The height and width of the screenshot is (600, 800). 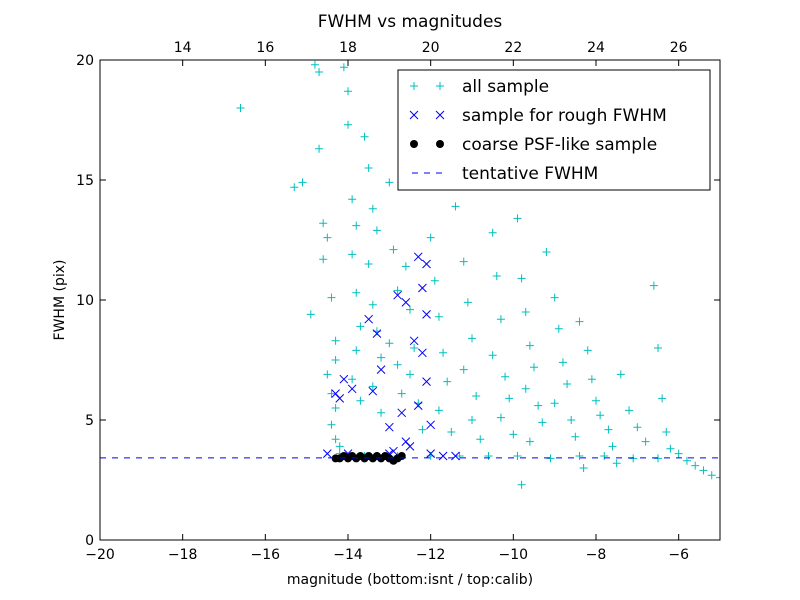 What do you see at coordinates (559, 145) in the screenshot?
I see `legend-label: coarse PSF-like sample` at bounding box center [559, 145].